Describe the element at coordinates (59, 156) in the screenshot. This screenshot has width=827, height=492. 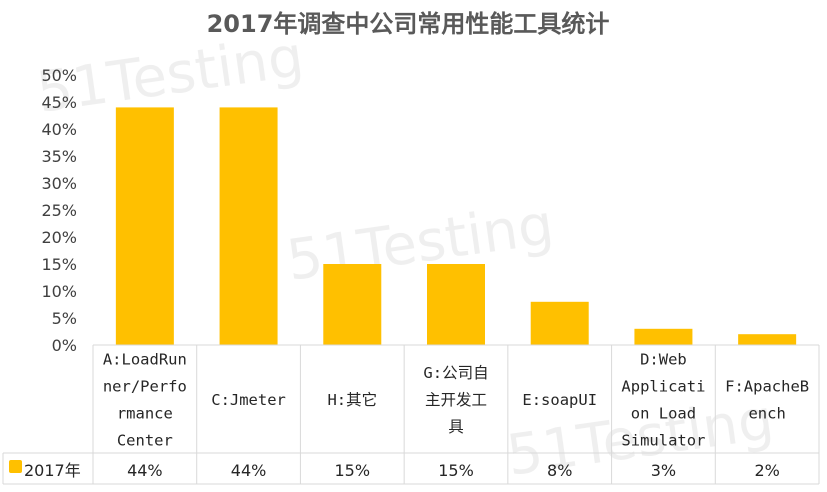
I see `y-tick-label: 35%` at that location.